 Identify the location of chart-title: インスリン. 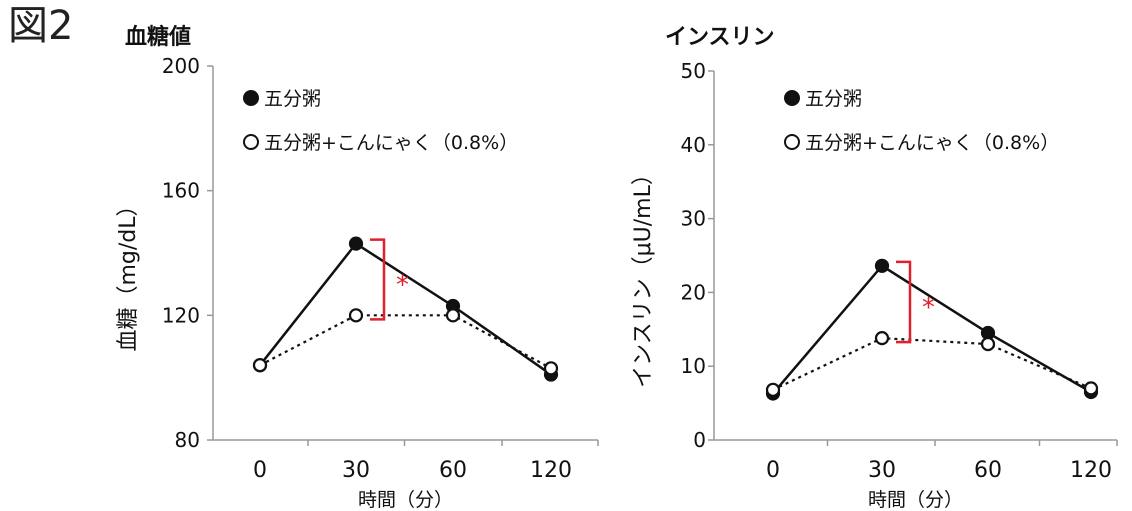
(720, 37).